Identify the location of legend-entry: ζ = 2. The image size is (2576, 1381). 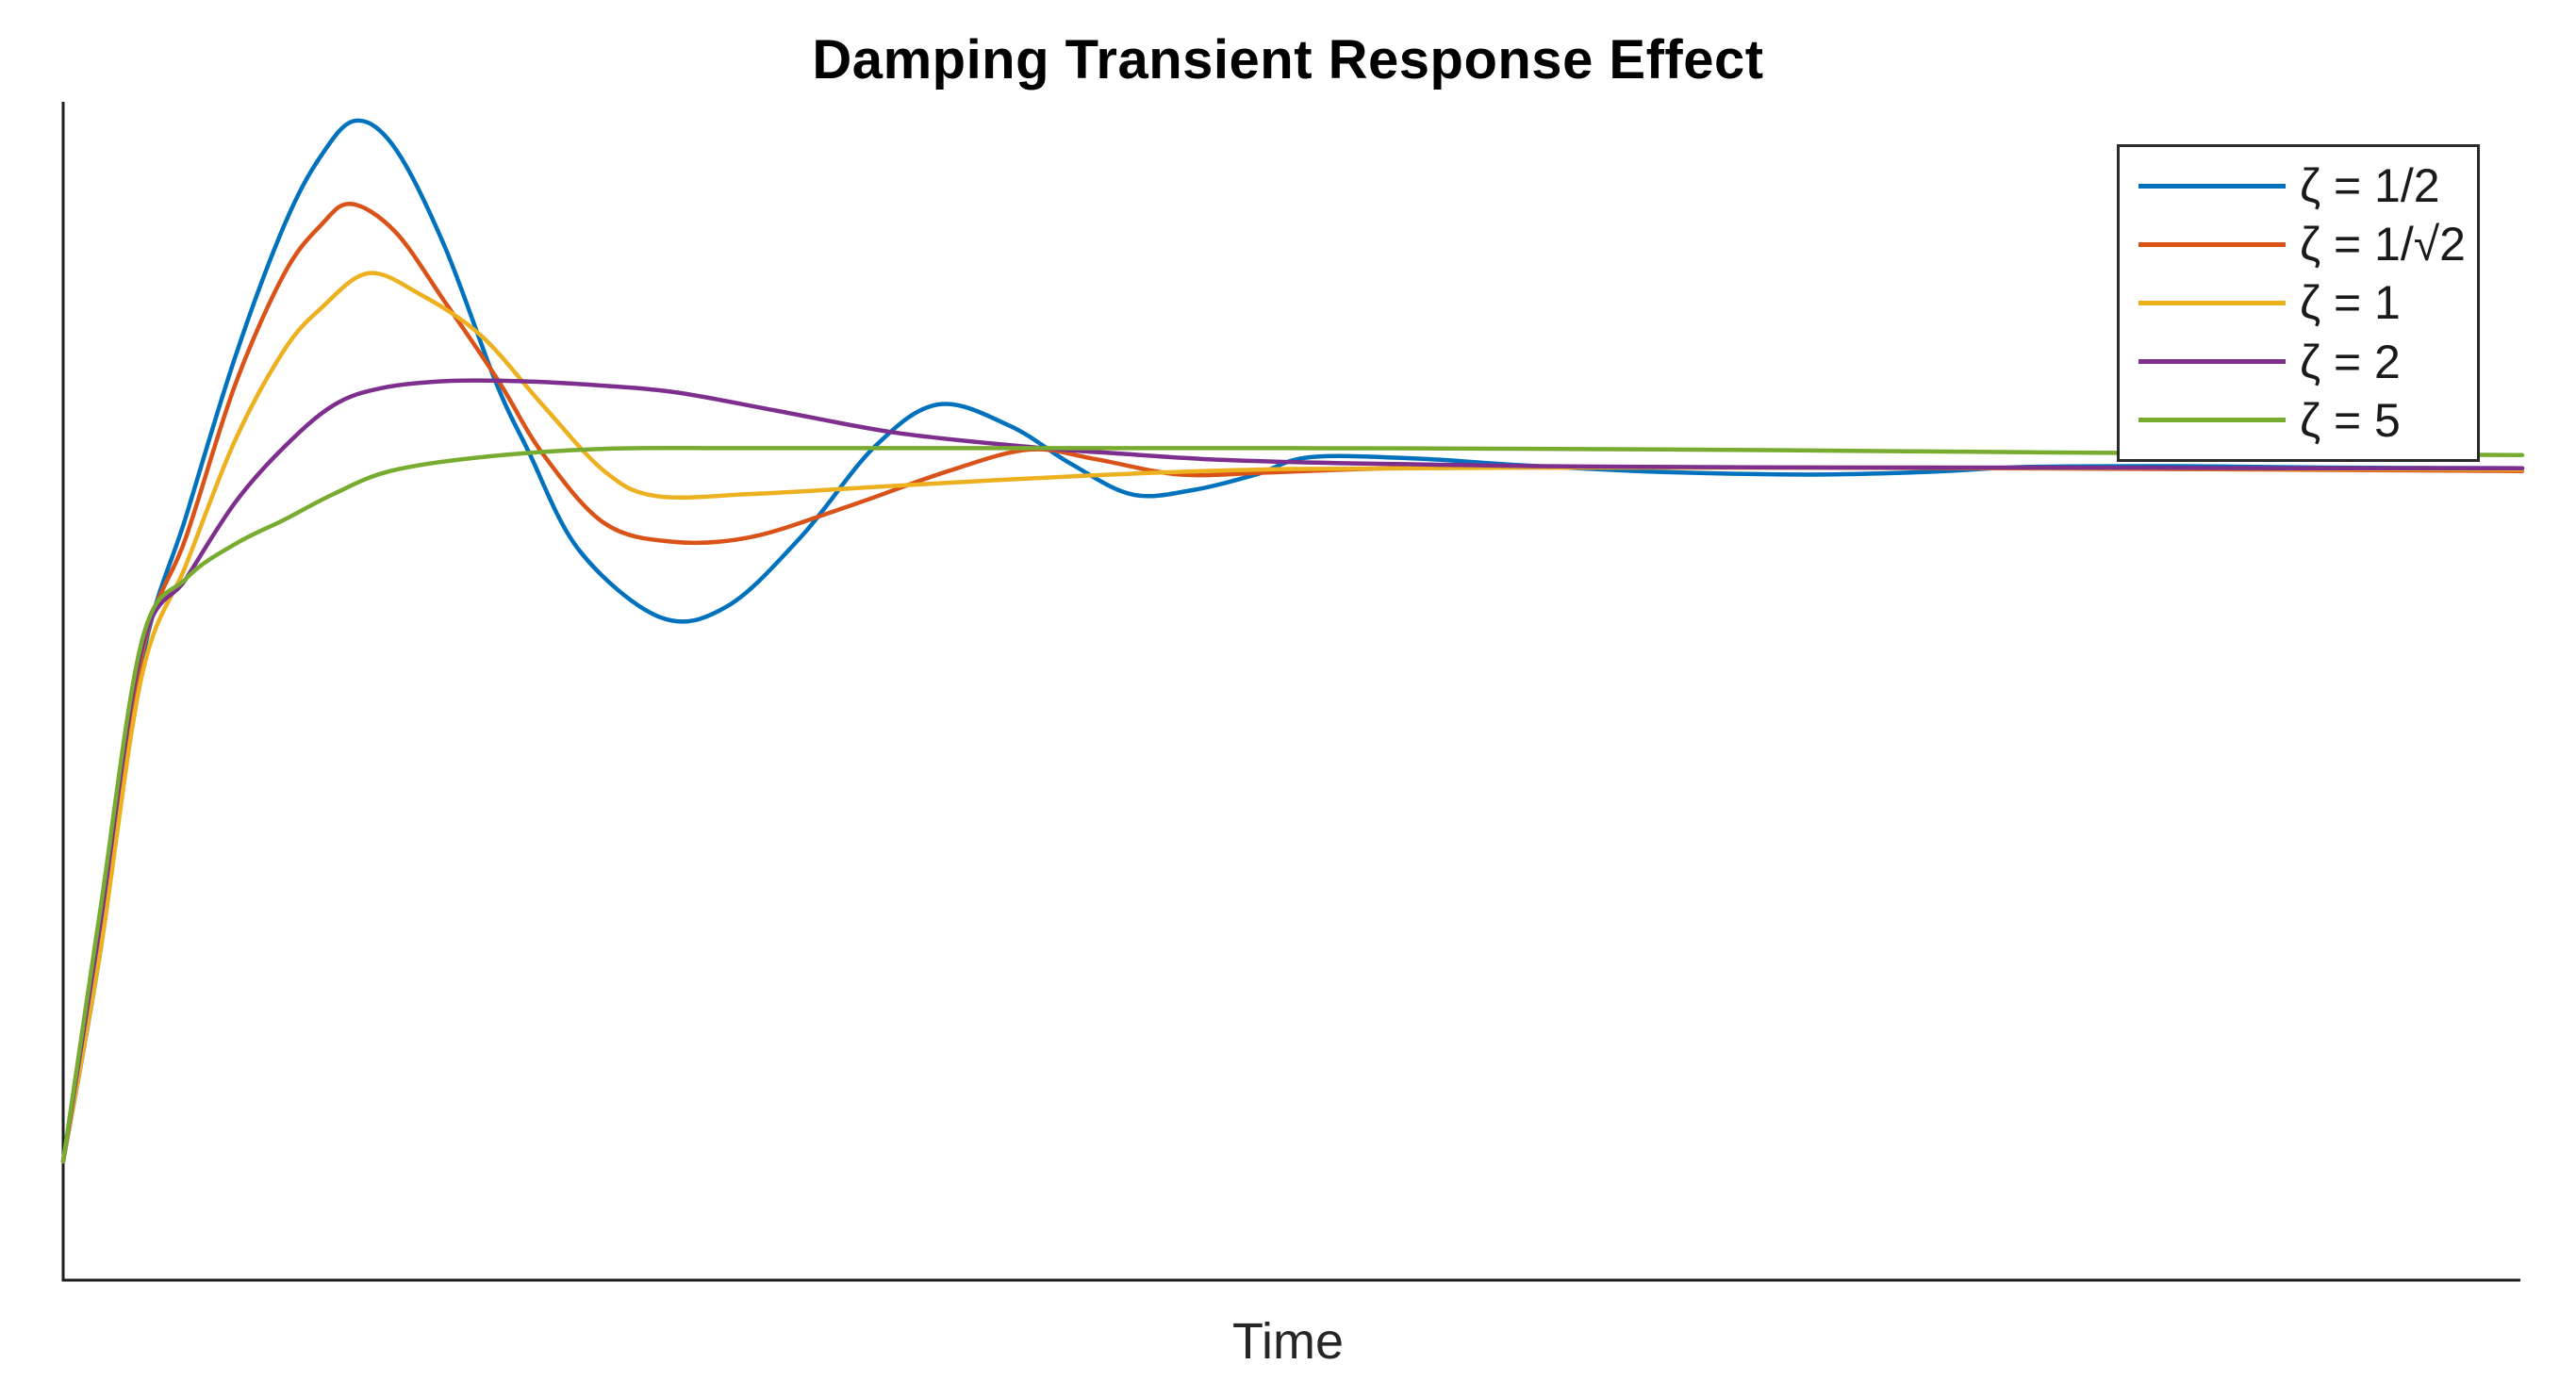
(2304, 362).